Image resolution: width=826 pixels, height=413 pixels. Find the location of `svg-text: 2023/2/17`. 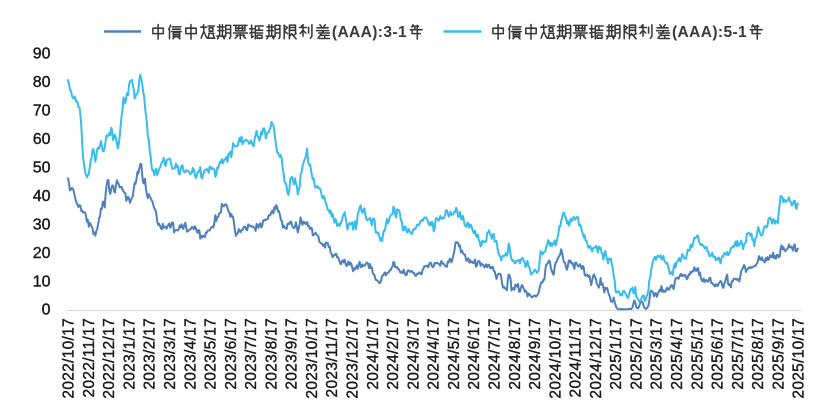

svg-text: 2023/2/17 is located at coordinates (150, 354).